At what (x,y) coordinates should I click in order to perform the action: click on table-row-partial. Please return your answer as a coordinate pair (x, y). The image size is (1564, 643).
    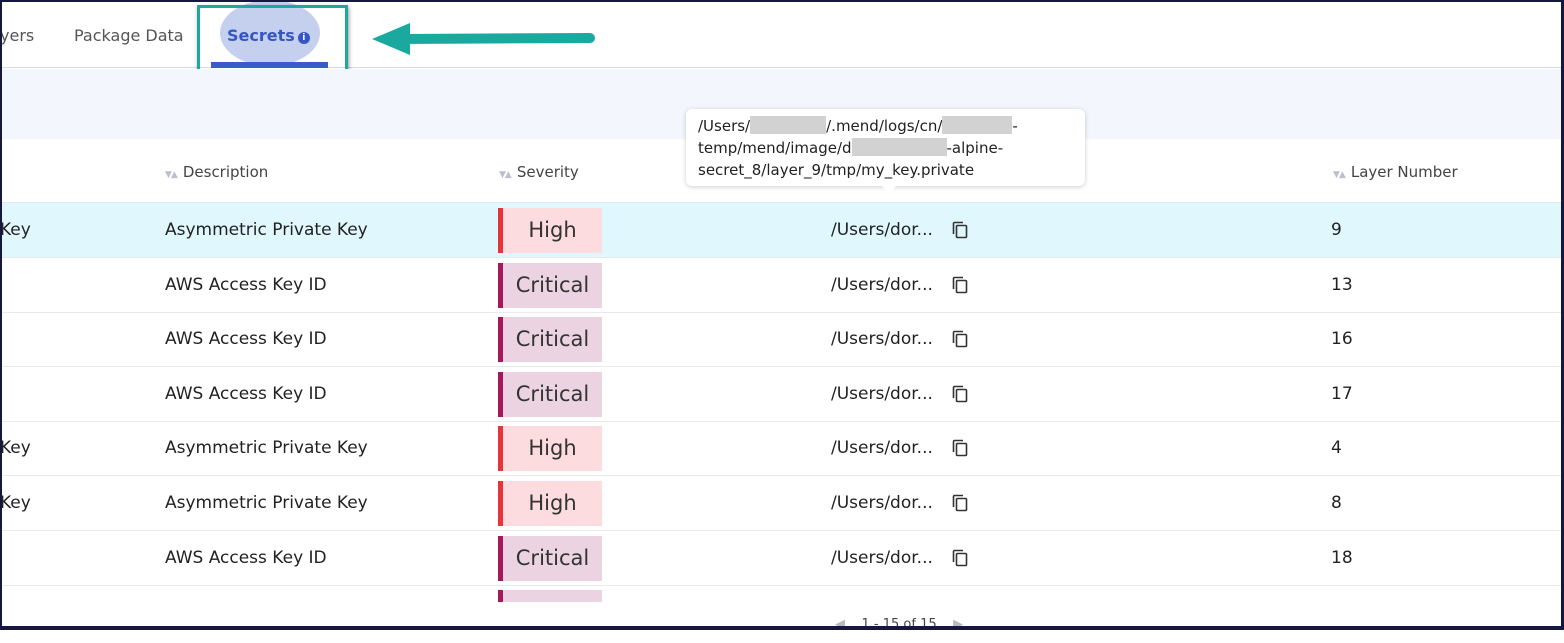
    Looking at the image, I should click on (782, 615).